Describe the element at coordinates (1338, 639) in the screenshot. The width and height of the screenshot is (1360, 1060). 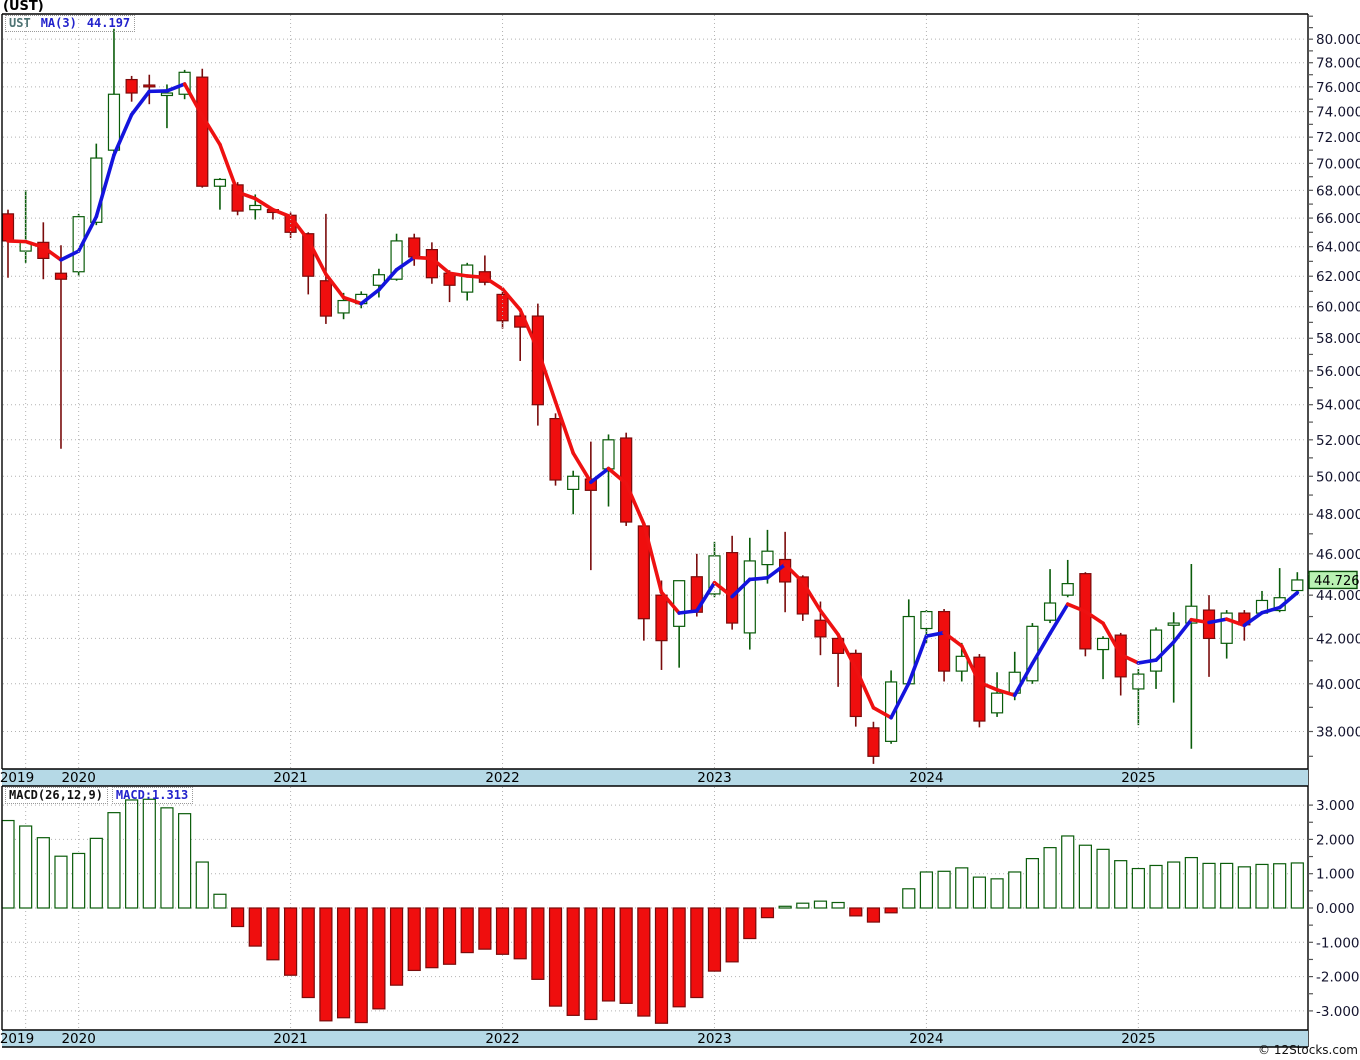
I see `price-axis-label: 42.000` at that location.